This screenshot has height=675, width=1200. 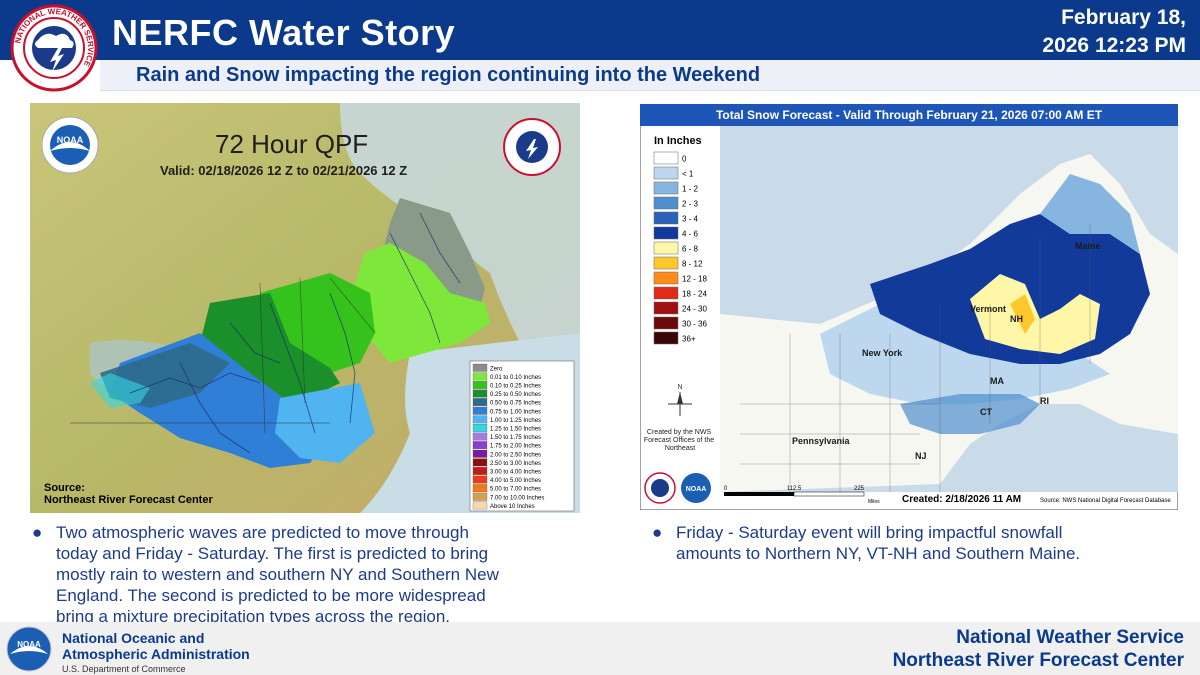 I want to click on noaa-logo-icon: NOAA, so click(x=29, y=649).